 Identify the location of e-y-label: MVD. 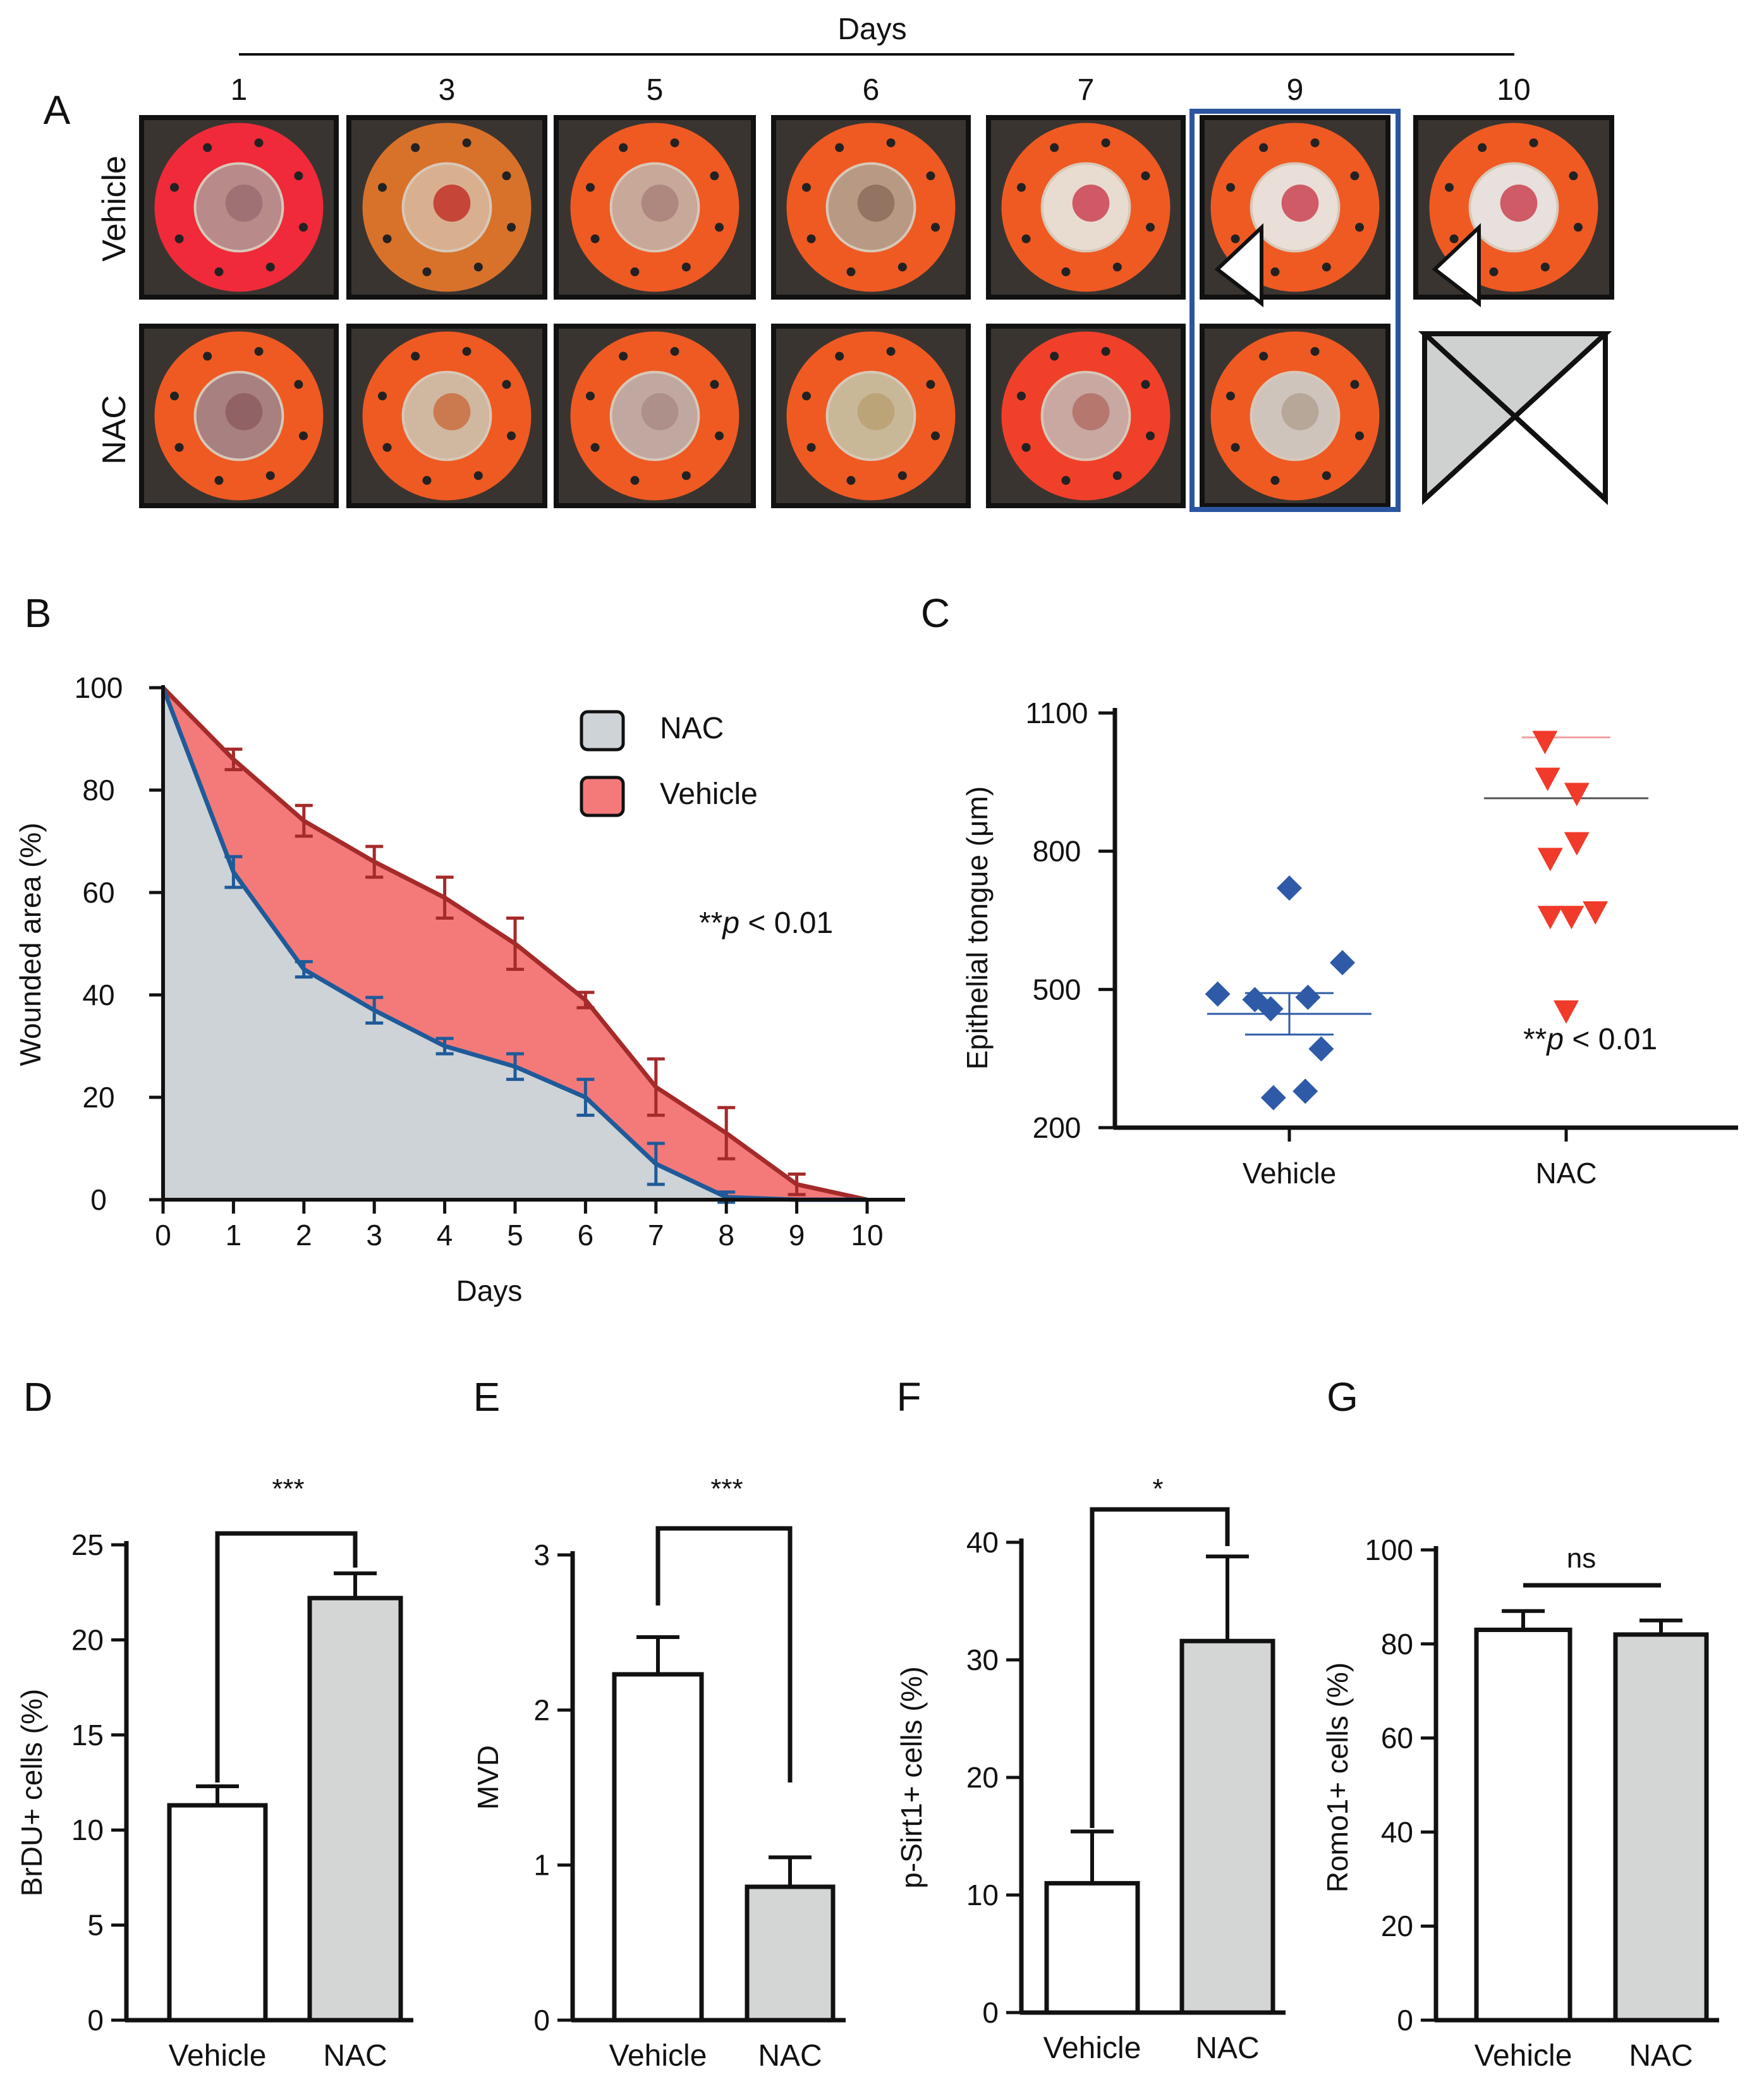
(487, 1777).